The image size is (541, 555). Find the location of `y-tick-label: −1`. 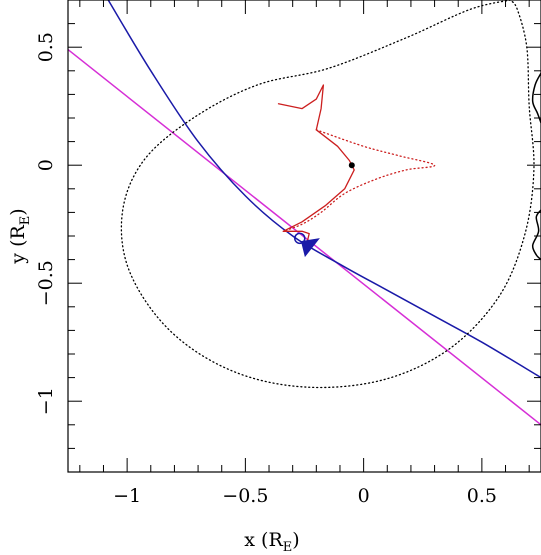

y-tick-label: −1 is located at coordinates (46, 401).